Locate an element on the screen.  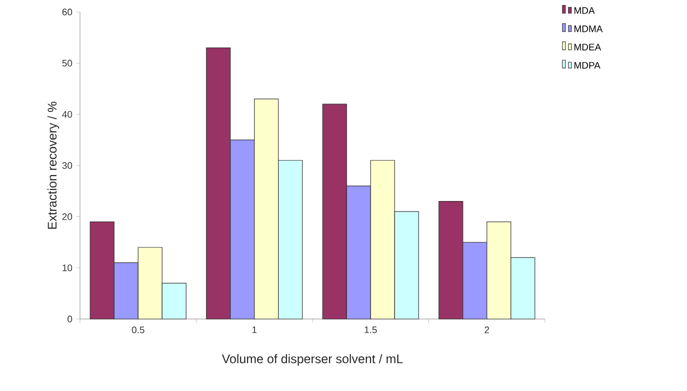
x-tick-label: 1 is located at coordinates (254, 330).